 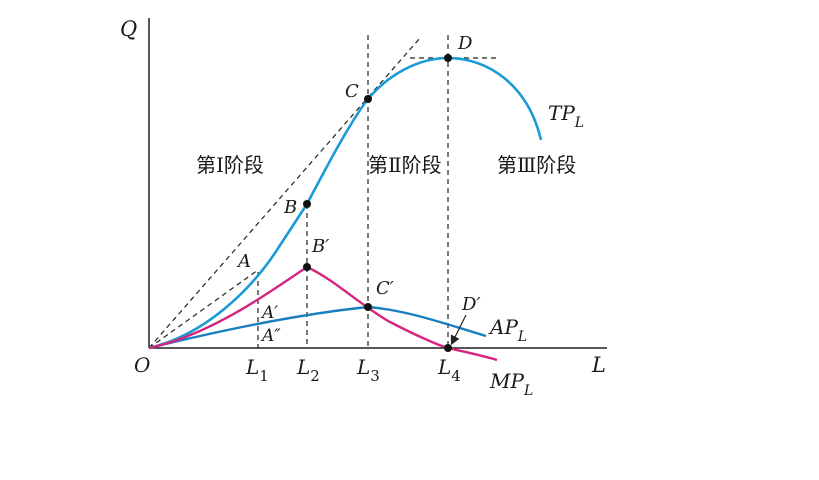 I want to click on point-b-prime-label: B′, so click(x=320, y=246).